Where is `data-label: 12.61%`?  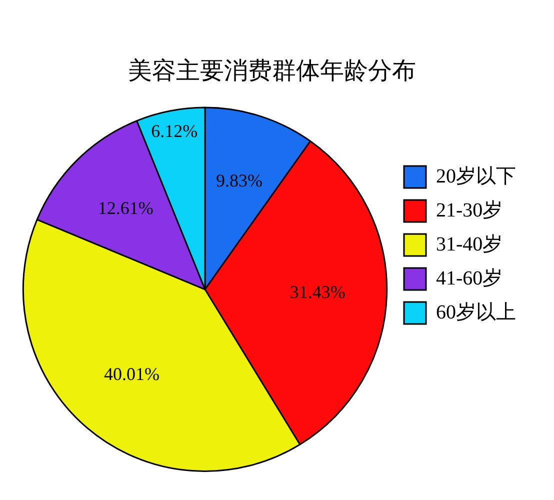 data-label: 12.61% is located at coordinates (126, 208).